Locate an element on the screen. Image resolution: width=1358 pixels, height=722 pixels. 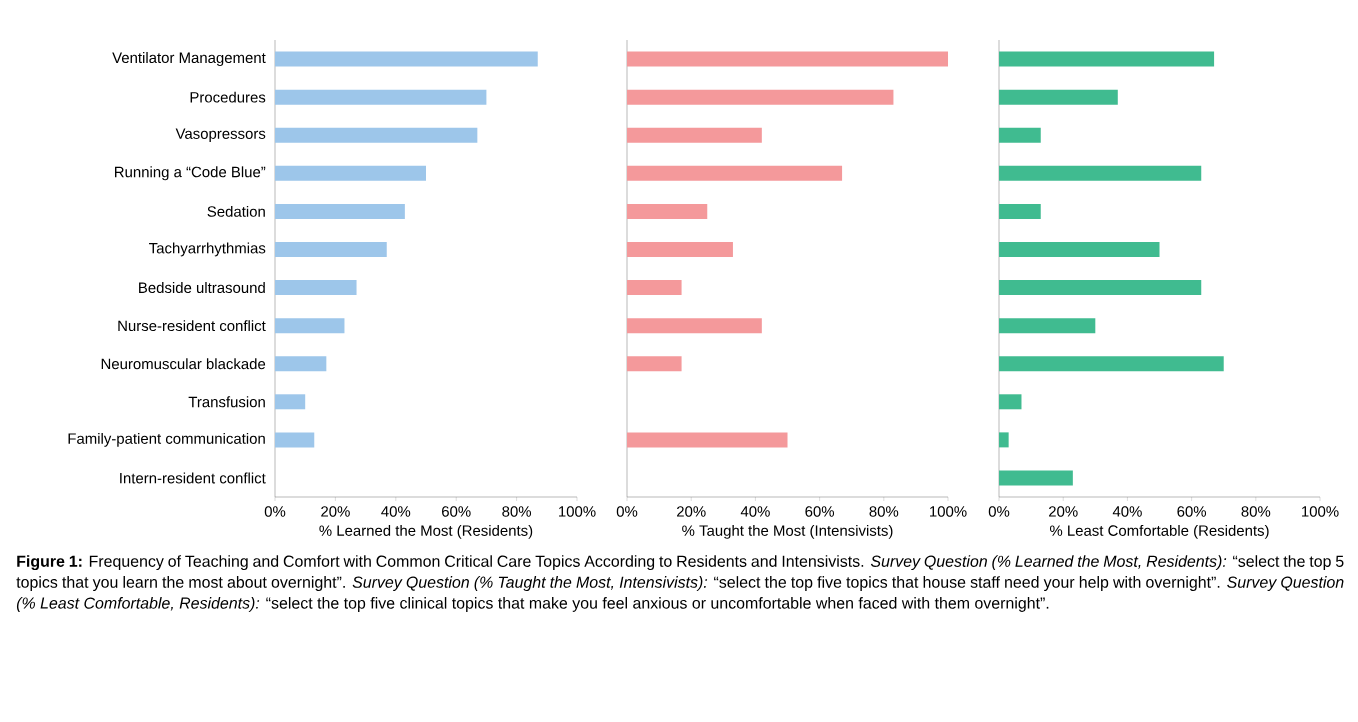
y-tick-label: Intern-resident conflict is located at coordinates (193, 478).